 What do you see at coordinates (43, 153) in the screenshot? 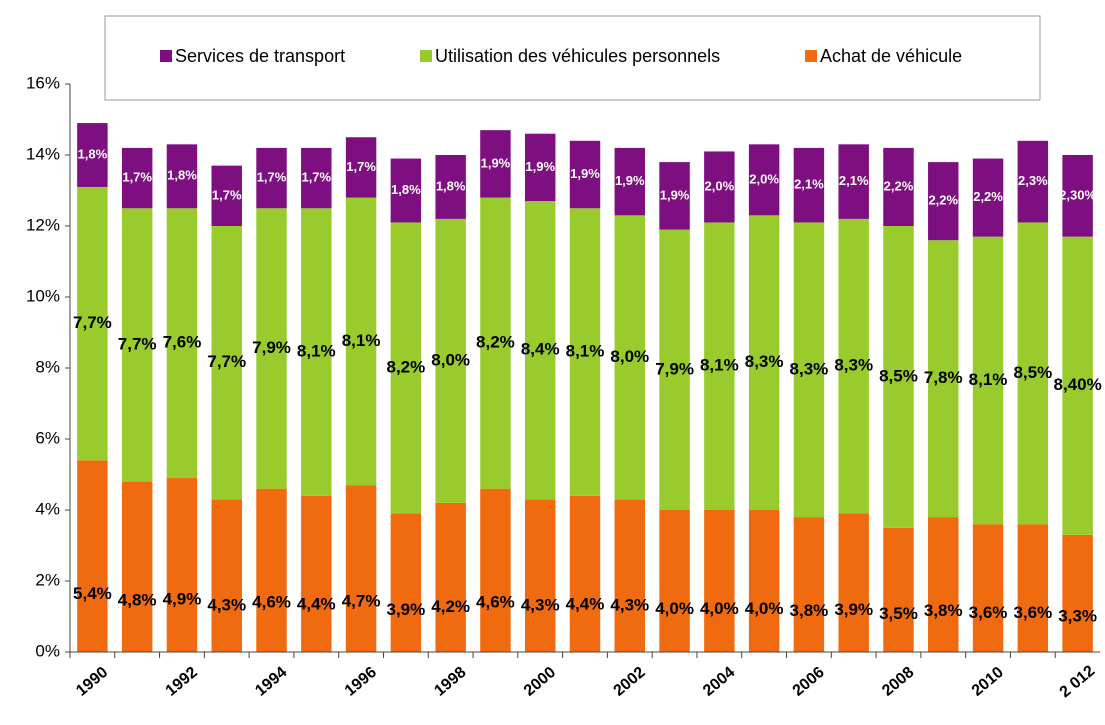
I see `y-tick-label: 14%` at bounding box center [43, 153].